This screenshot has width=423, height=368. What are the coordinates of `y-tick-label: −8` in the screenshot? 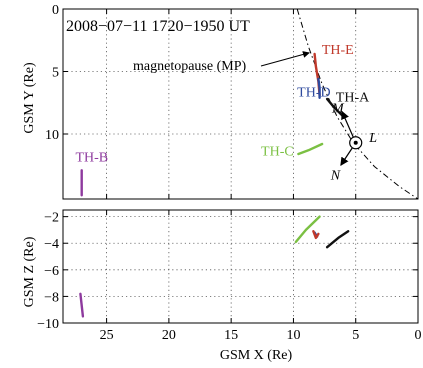 It's located at (51, 297).